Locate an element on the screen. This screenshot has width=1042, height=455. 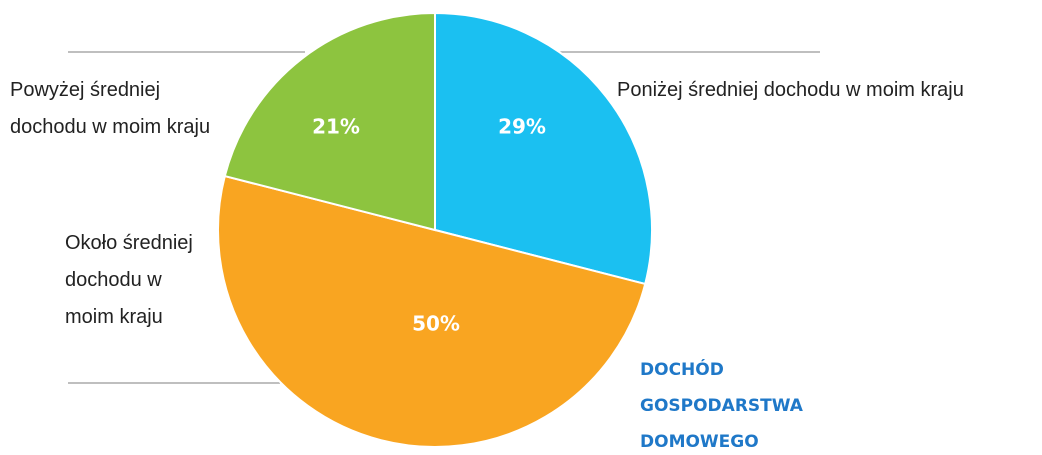
category-label: Poniżej średniej dochodu w moim kraju is located at coordinates (790, 90).